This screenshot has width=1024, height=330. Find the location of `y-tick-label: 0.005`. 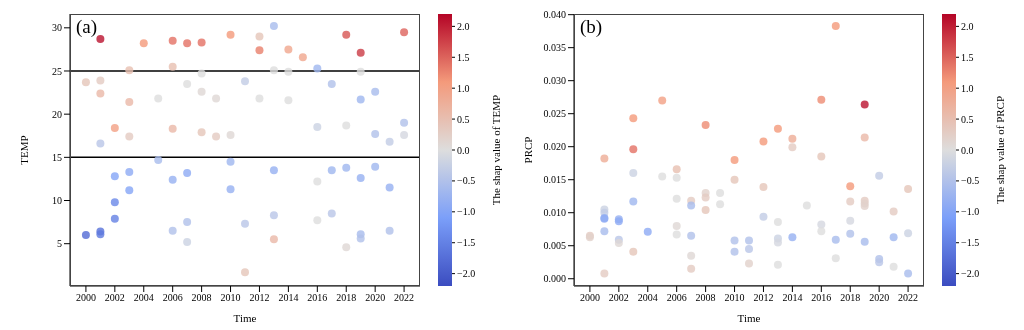

y-tick-label: 0.005 is located at coordinates (554, 246).